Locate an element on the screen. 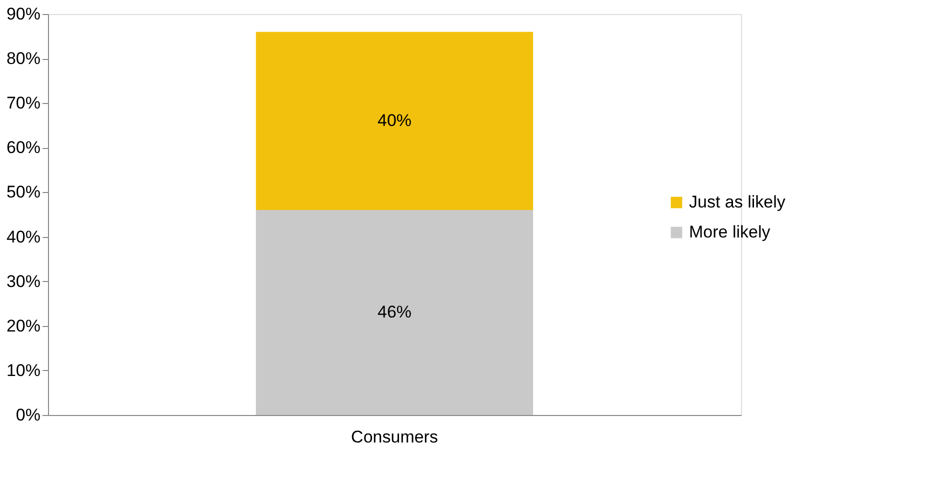 This screenshot has width=944, height=486. y-tick-label: 50% is located at coordinates (23, 192).